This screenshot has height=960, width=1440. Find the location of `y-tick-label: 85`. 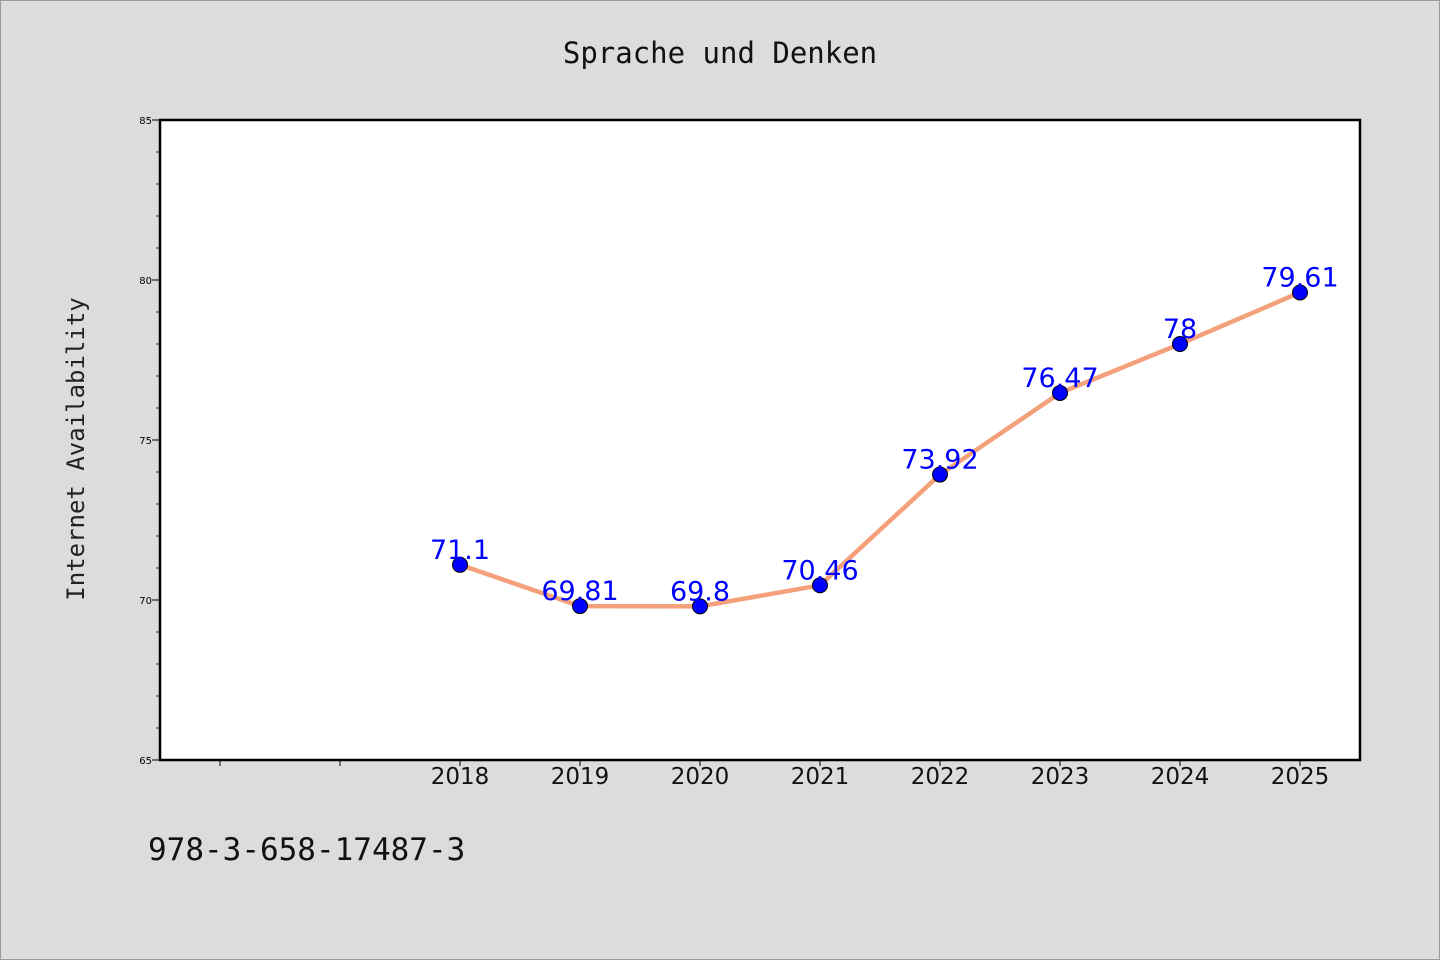

y-tick-label: 85 is located at coordinates (145, 121).